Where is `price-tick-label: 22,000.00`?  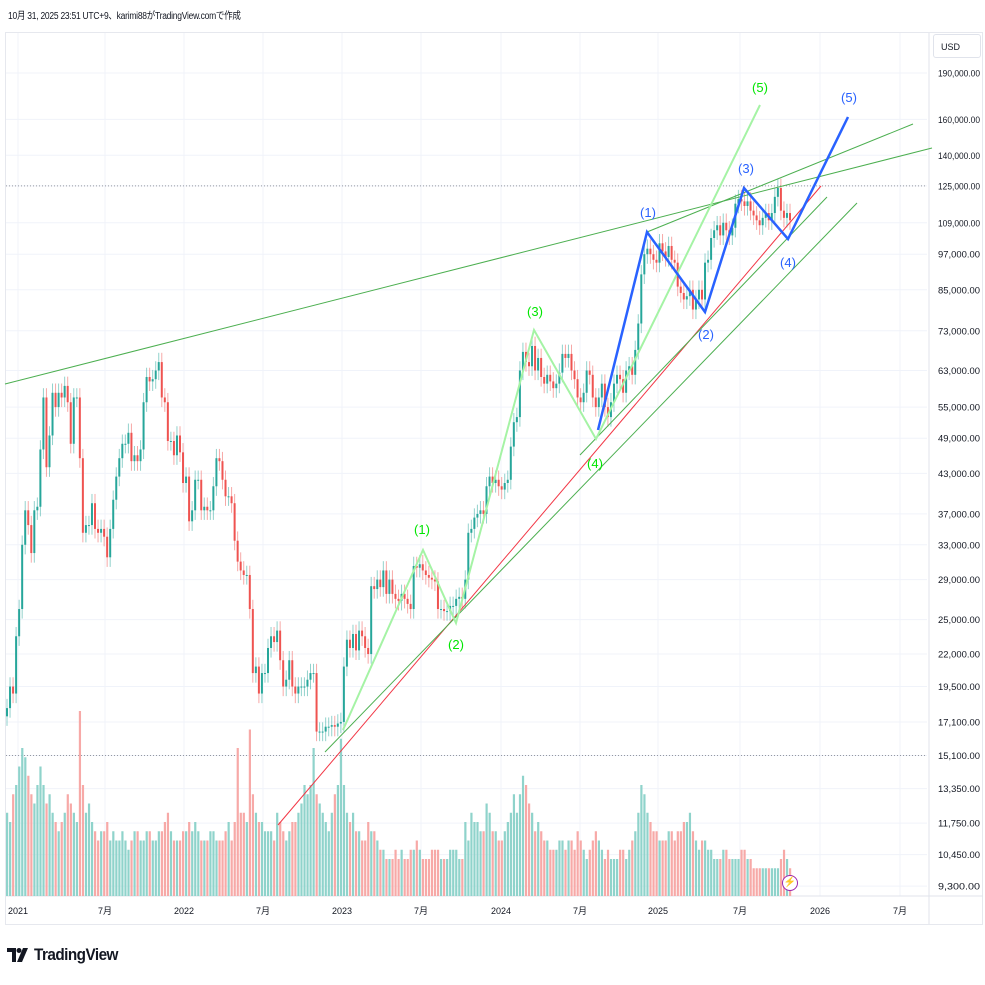
price-tick-label: 22,000.00 is located at coordinates (959, 655).